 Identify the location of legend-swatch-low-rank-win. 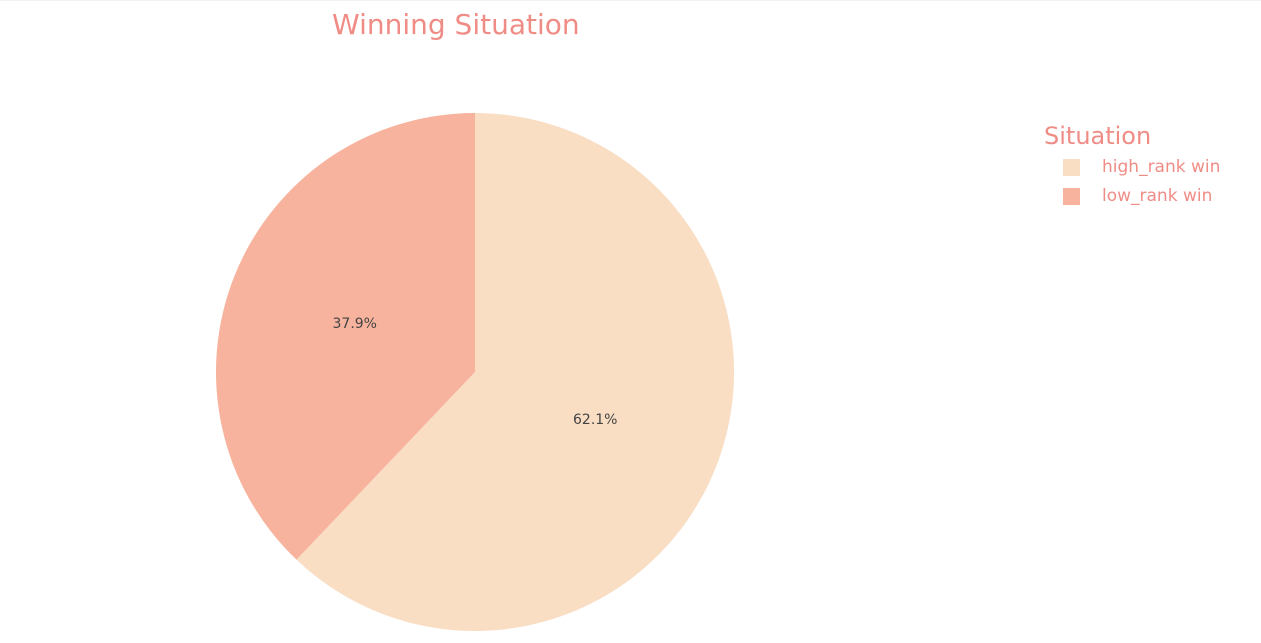
(1071, 196).